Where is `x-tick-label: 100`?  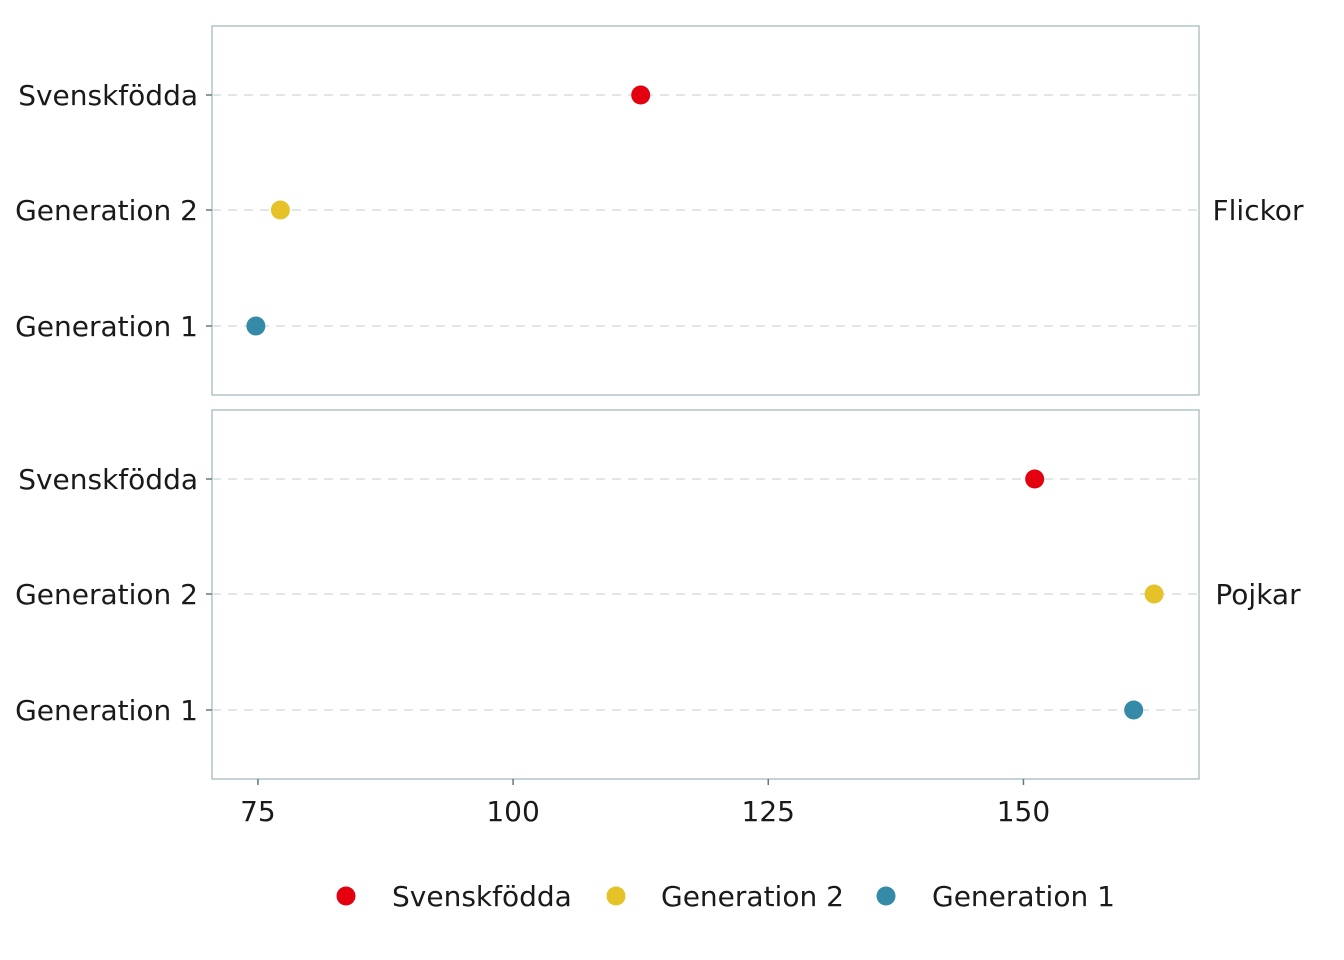 x-tick-label: 100 is located at coordinates (512, 811).